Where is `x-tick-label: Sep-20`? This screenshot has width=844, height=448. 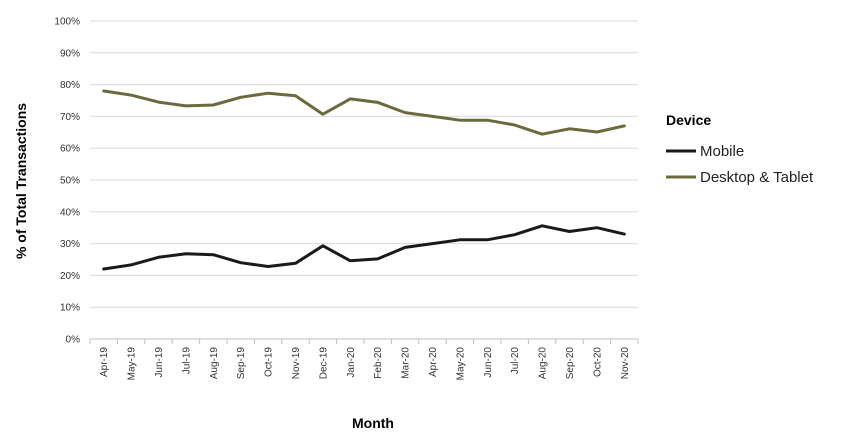 x-tick-label: Sep-20 is located at coordinates (570, 363).